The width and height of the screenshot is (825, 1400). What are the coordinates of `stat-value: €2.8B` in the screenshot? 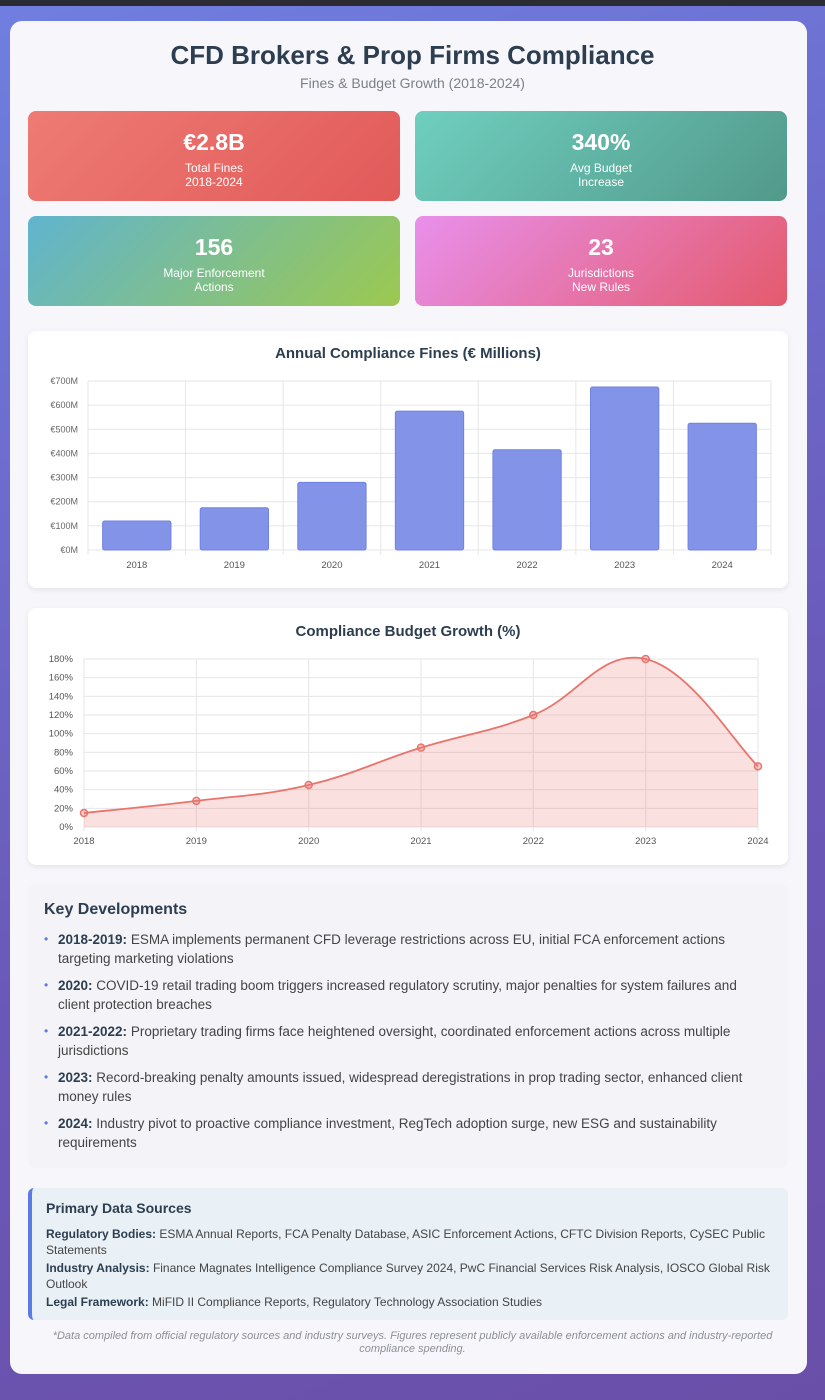 It's located at (214, 142).